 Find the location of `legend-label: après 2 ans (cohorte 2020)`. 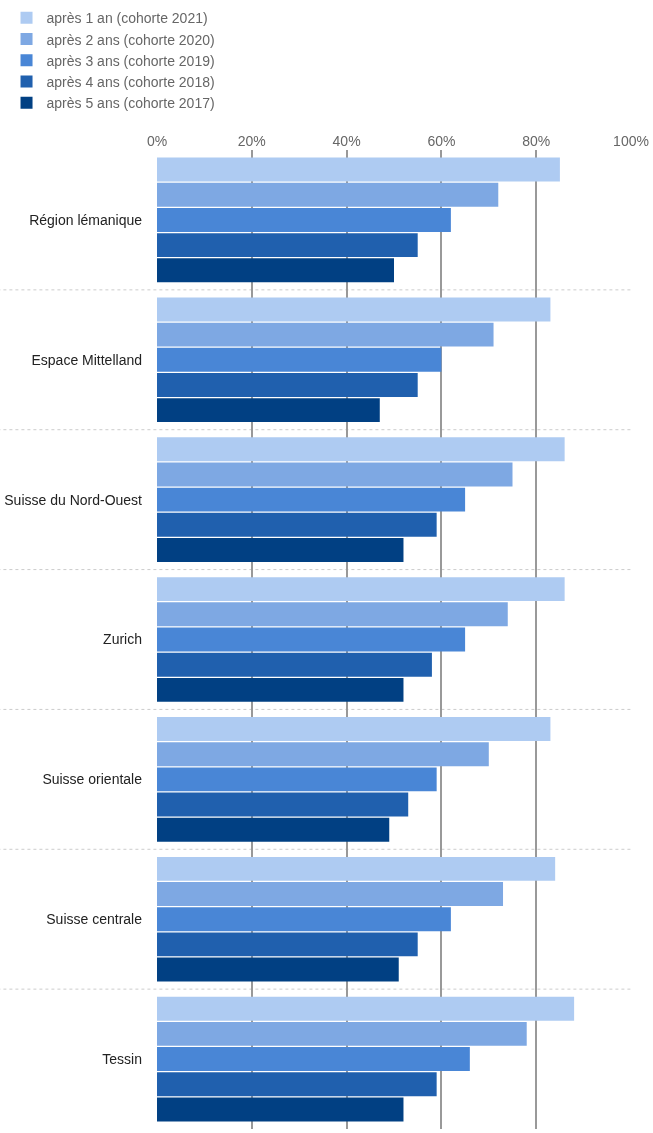

legend-label: après 2 ans (cohorte 2020) is located at coordinates (130, 39).